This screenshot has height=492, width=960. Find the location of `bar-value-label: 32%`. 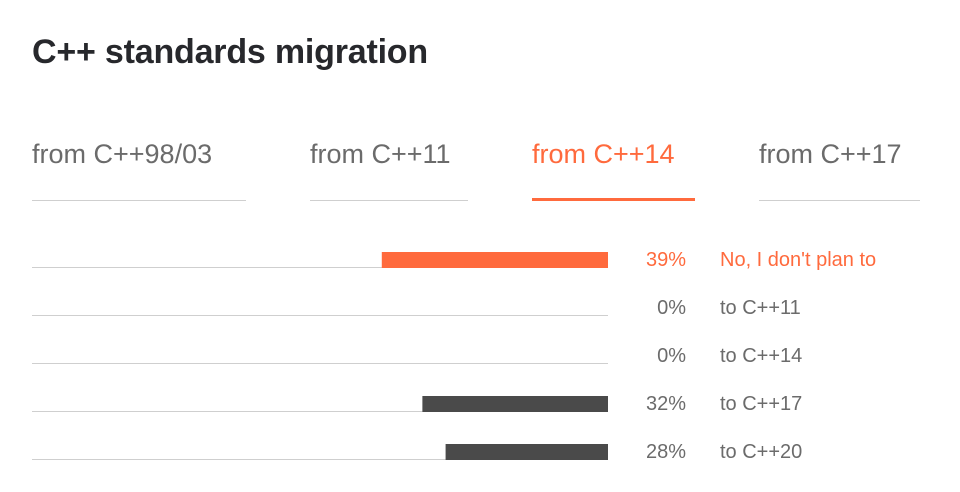

bar-value-label: 32% is located at coordinates (666, 404).